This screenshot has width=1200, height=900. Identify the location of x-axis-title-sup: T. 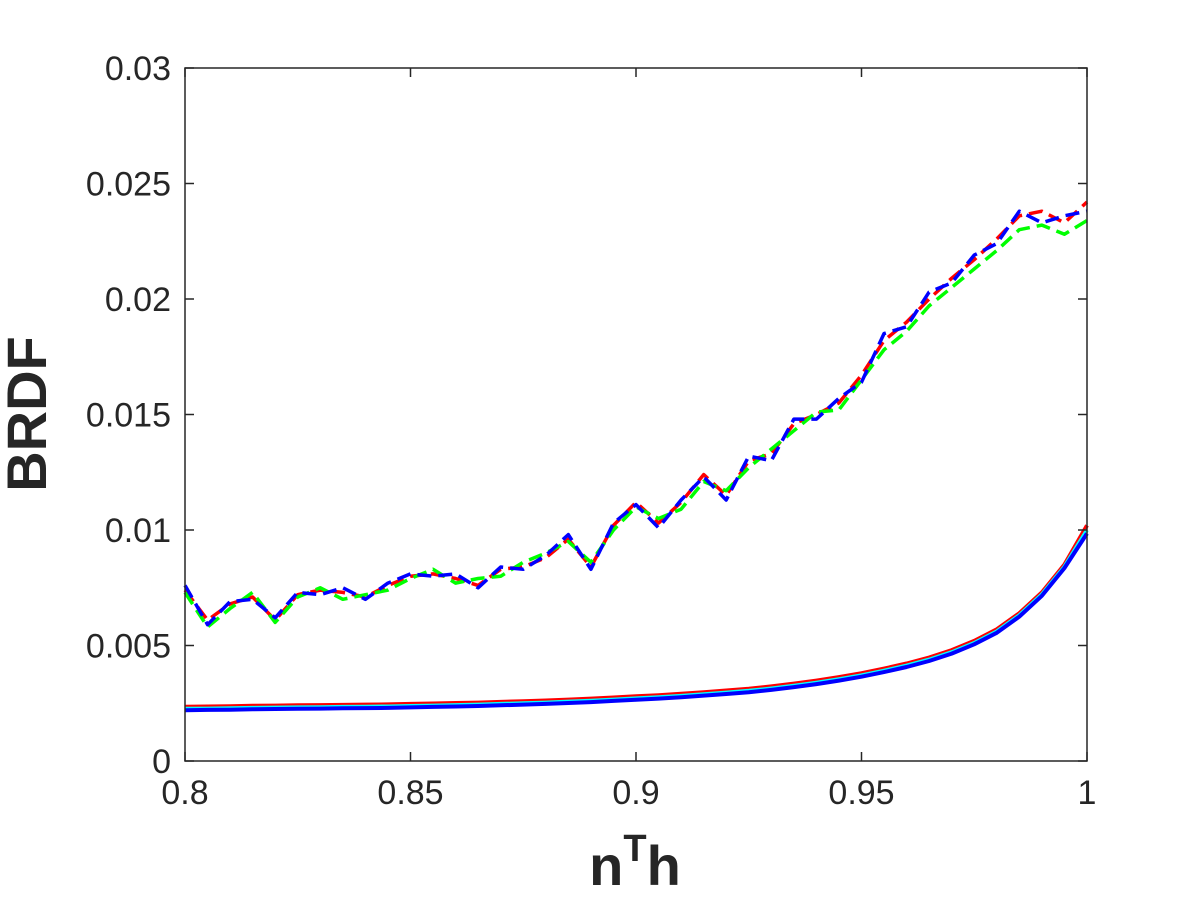
(634, 849).